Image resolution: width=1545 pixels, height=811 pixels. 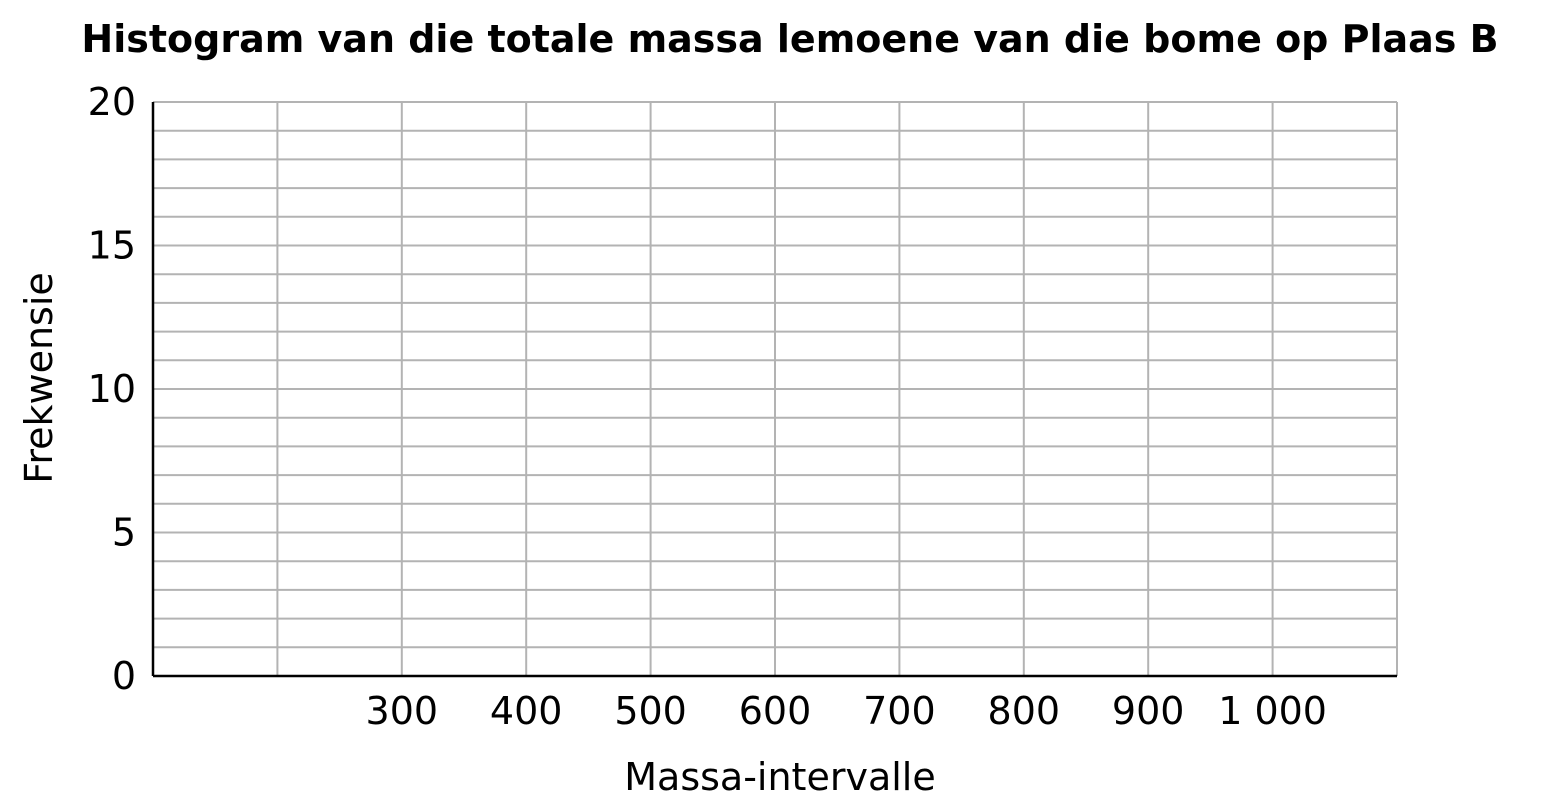 I want to click on y-tick-labels: 0 5 10 15 20, so click(x=112, y=389).